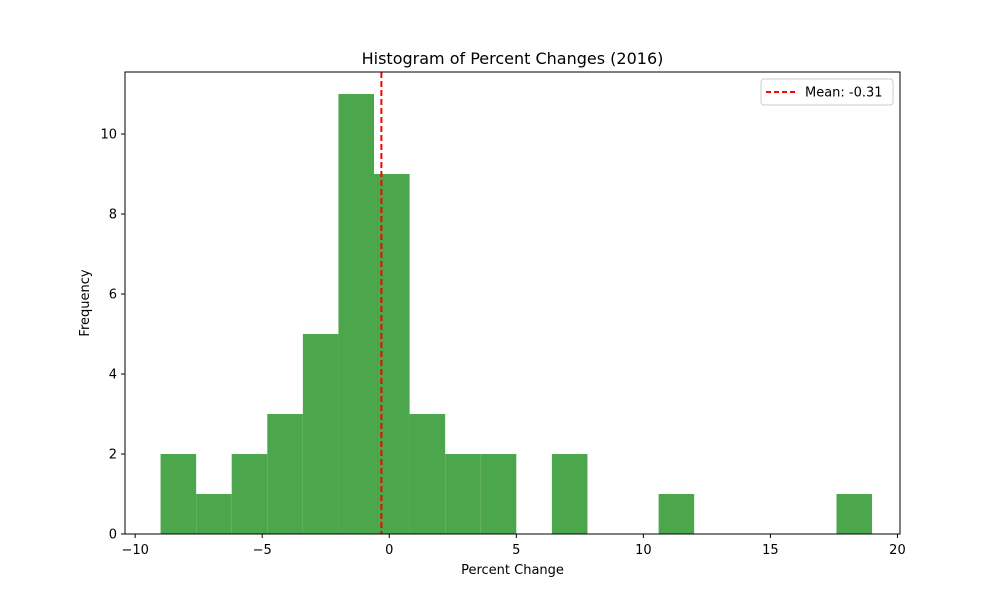 The height and width of the screenshot is (604, 1000). Describe the element at coordinates (770, 550) in the screenshot. I see `x-tick-label: 15` at that location.